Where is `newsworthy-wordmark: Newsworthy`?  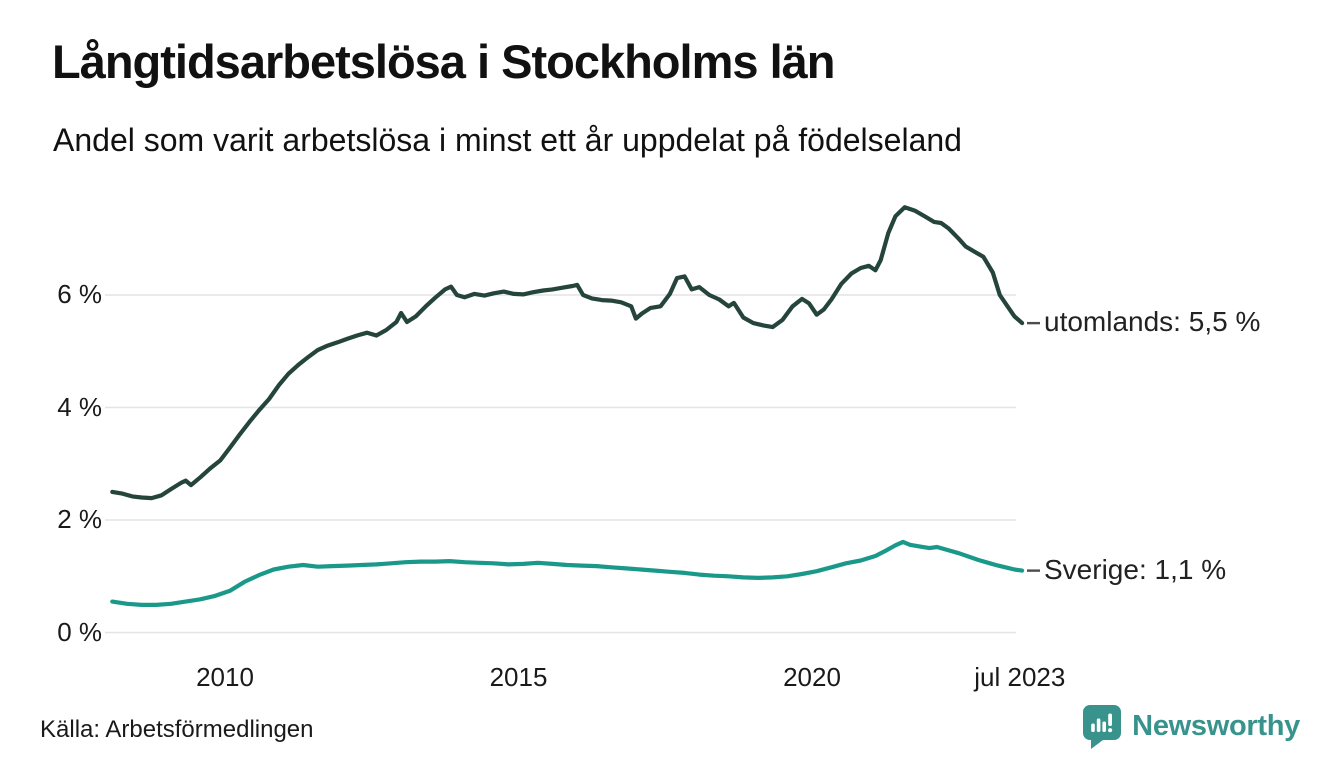
newsworthy-wordmark: Newsworthy is located at coordinates (1216, 725).